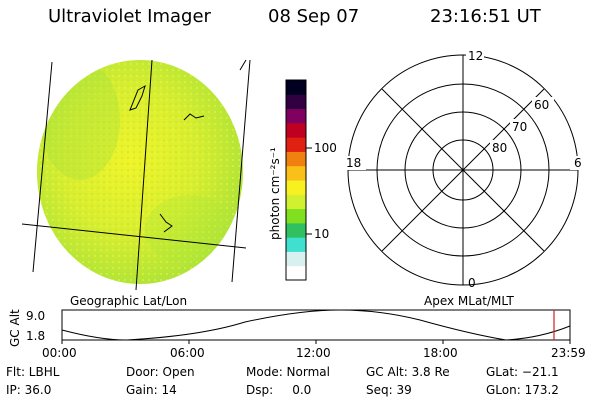  What do you see at coordinates (519, 127) in the screenshot?
I see `mlat-label-70: 70` at bounding box center [519, 127].